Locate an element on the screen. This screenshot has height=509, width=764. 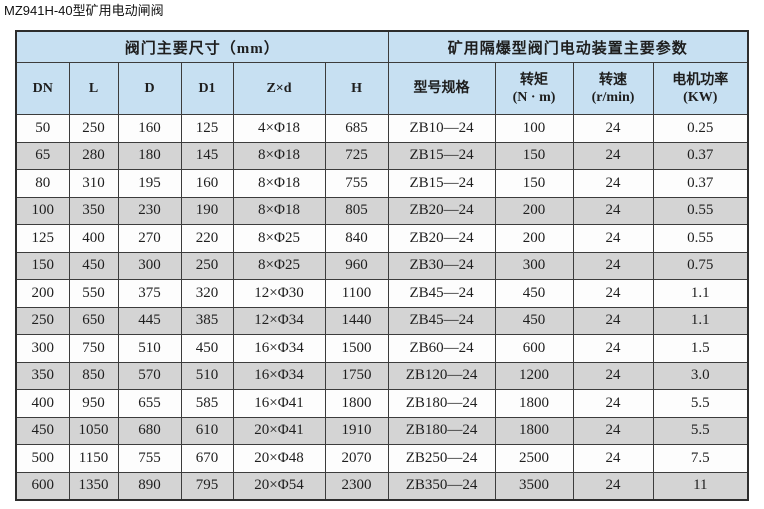
cell: ZB180—24 is located at coordinates (441, 403).